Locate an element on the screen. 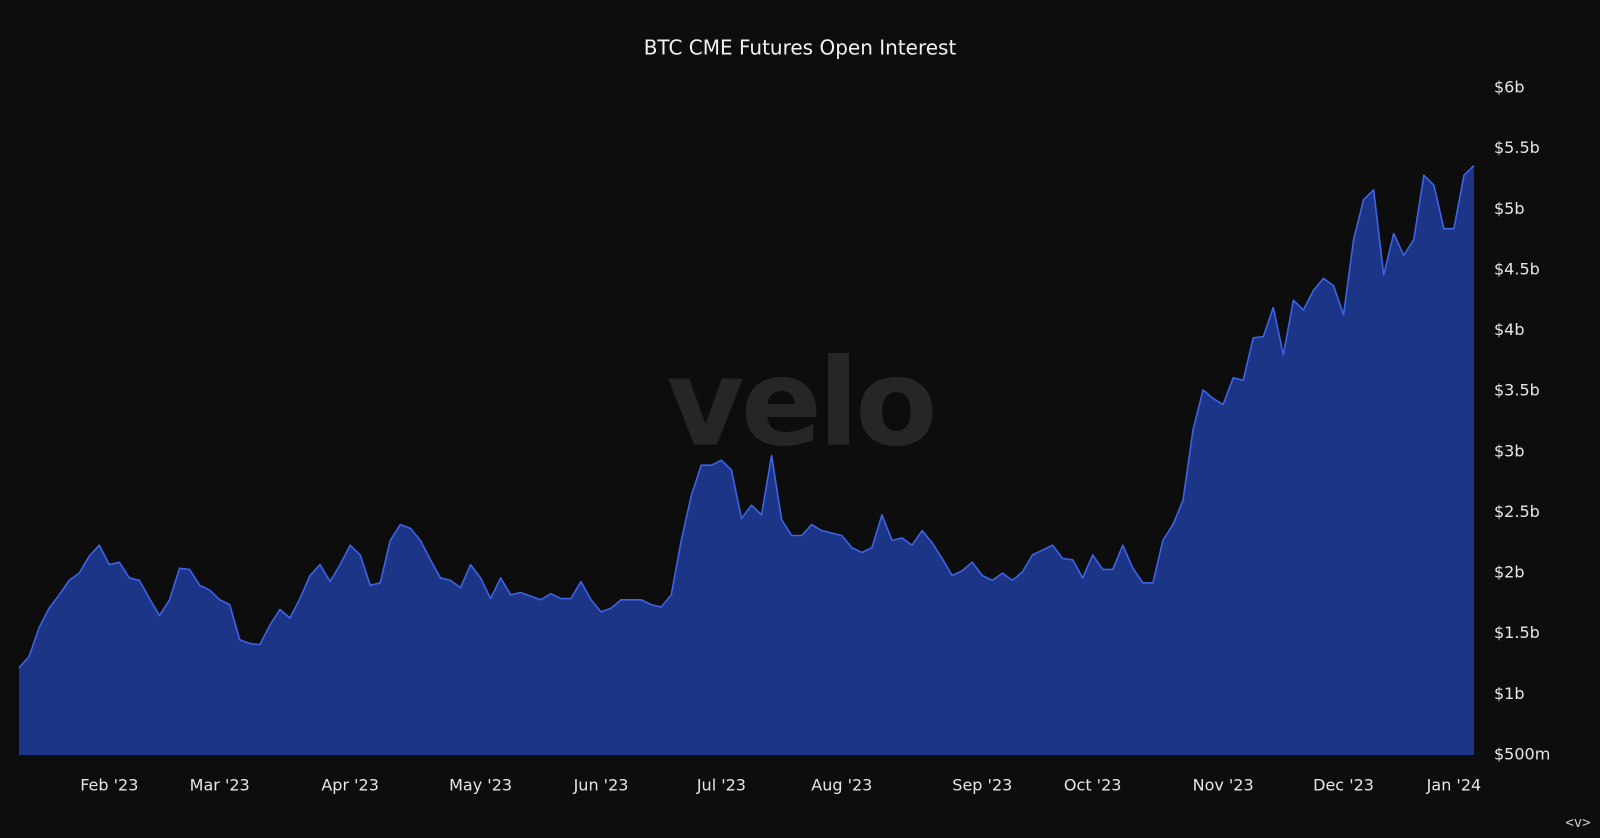 This screenshot has height=838, width=1600. y-tick-label: $1.5b is located at coordinates (1517, 632).